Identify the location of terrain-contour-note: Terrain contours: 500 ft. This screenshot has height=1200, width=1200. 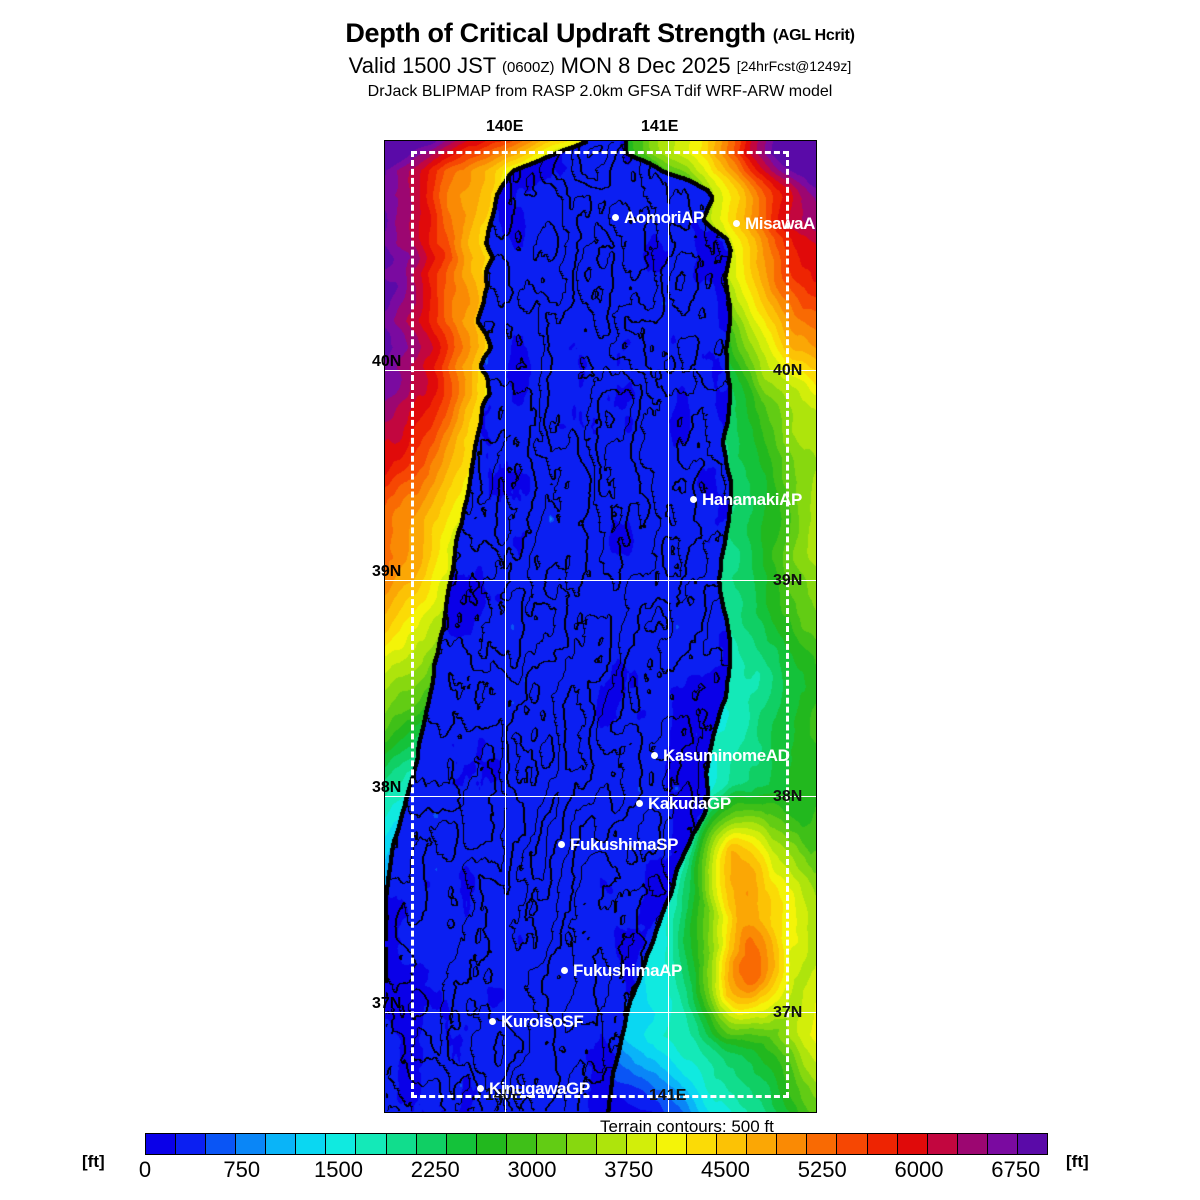
(687, 1126).